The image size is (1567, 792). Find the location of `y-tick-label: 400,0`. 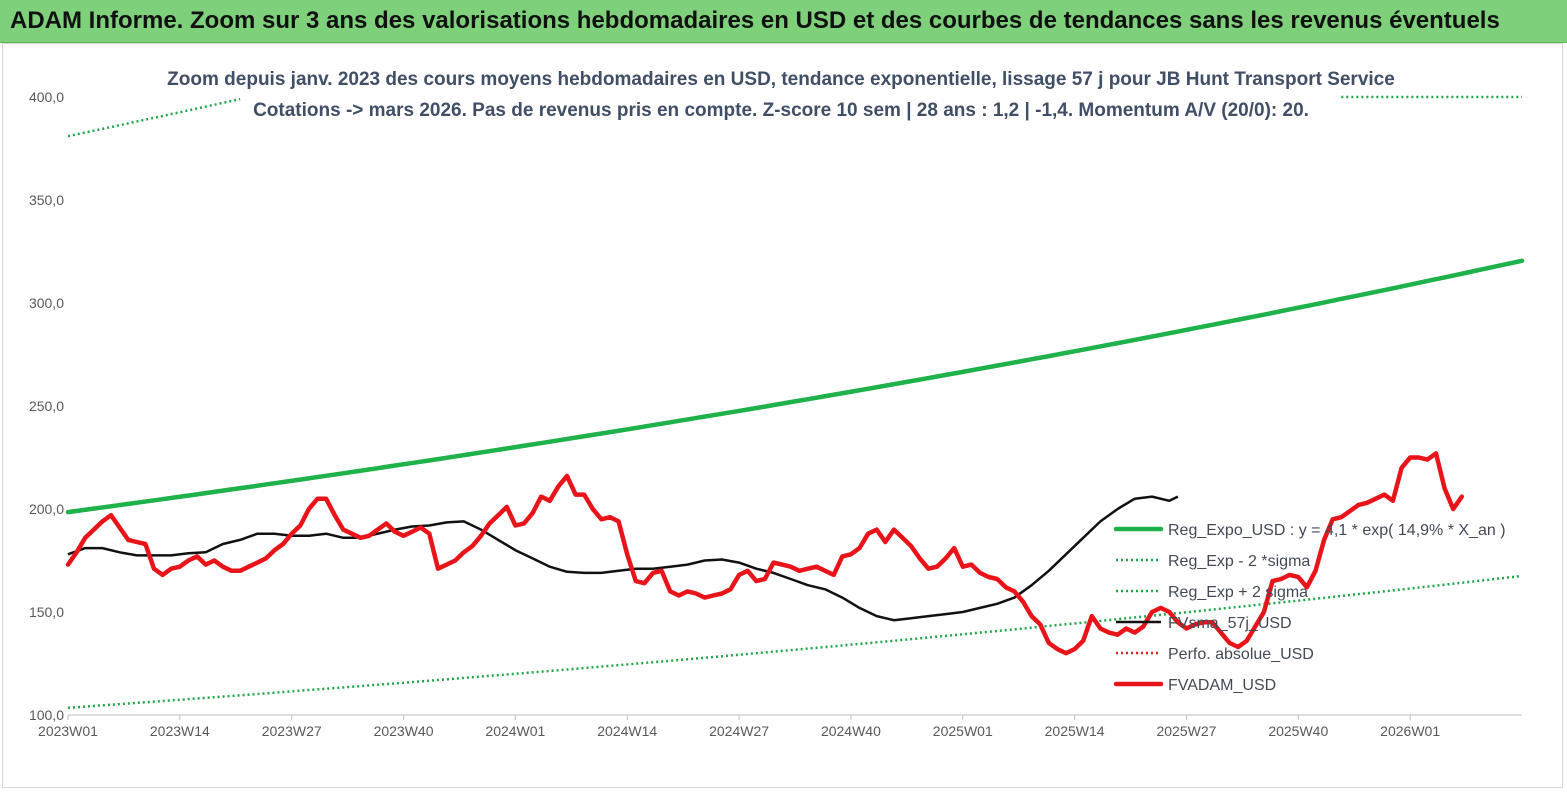

y-tick-label: 400,0 is located at coordinates (46, 97).